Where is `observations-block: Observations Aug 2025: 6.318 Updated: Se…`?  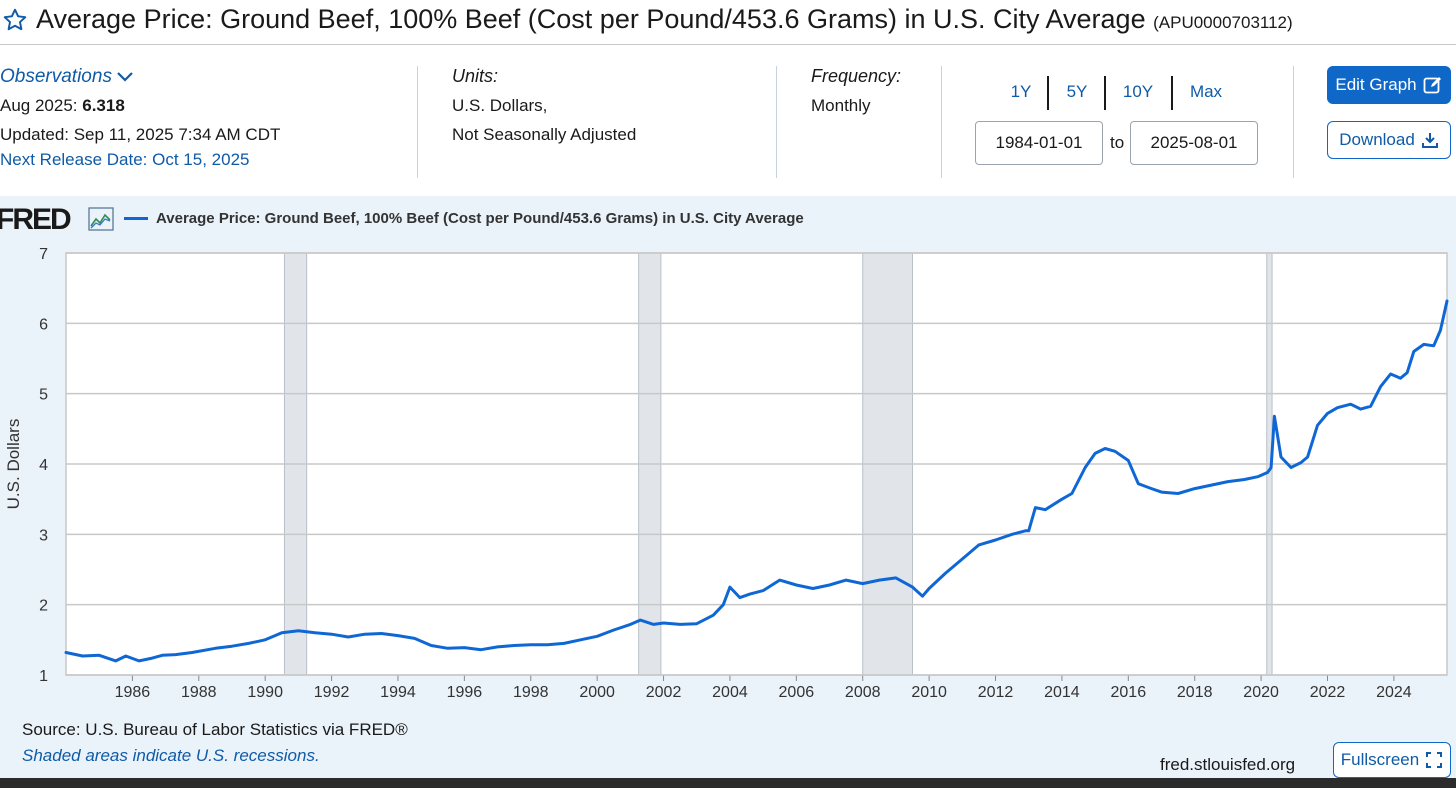
observations-block: Observations Aug 2025: 6.318 Updated: Se… is located at coordinates (140, 118).